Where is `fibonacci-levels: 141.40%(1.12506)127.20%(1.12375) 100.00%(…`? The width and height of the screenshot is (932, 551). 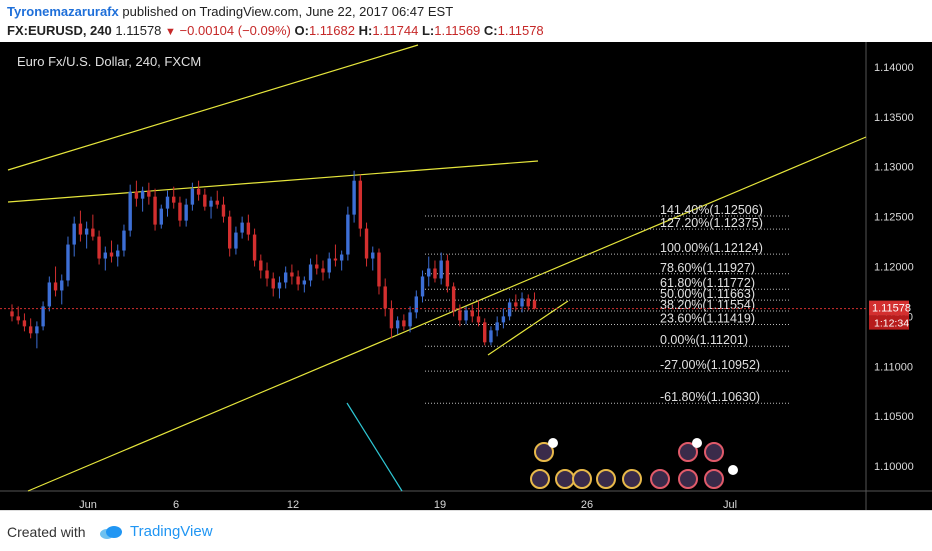
fibonacci-levels: 141.40%(1.12506)127.20%(1.12375) 100.00%(… is located at coordinates (607, 303).